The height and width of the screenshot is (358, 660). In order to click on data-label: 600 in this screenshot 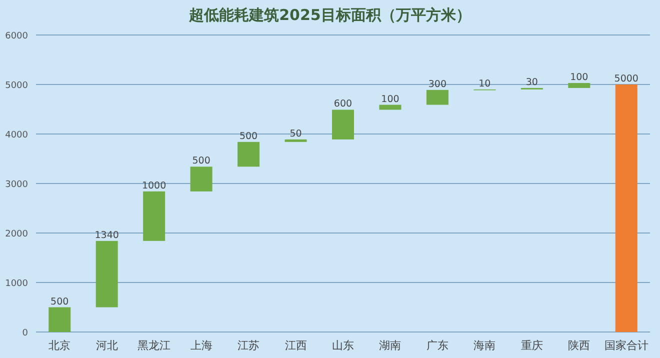, I will do `click(343, 104)`.